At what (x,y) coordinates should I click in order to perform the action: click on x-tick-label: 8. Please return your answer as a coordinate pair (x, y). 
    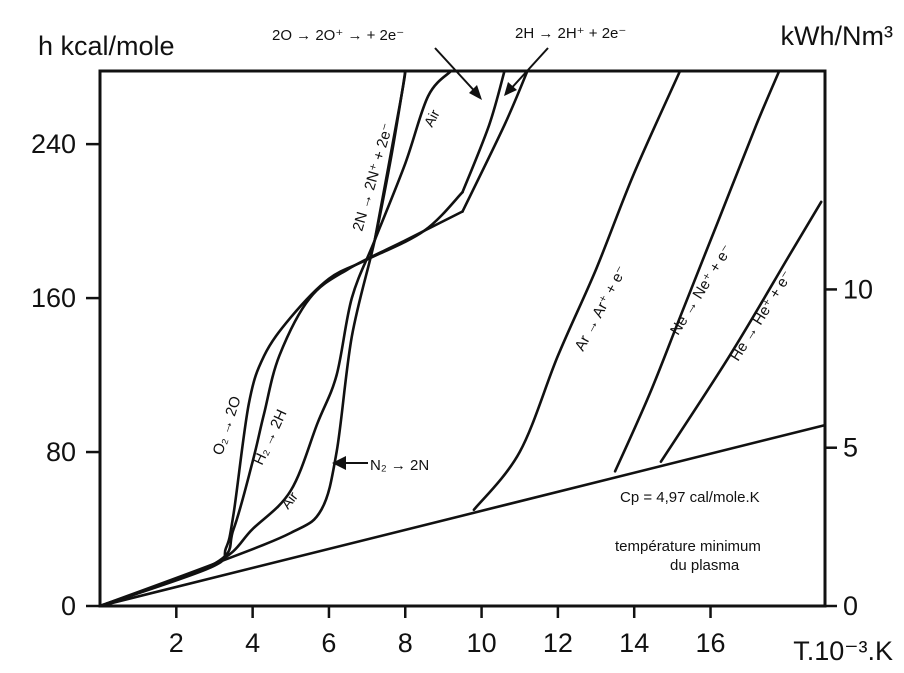
    Looking at the image, I should click on (405, 643).